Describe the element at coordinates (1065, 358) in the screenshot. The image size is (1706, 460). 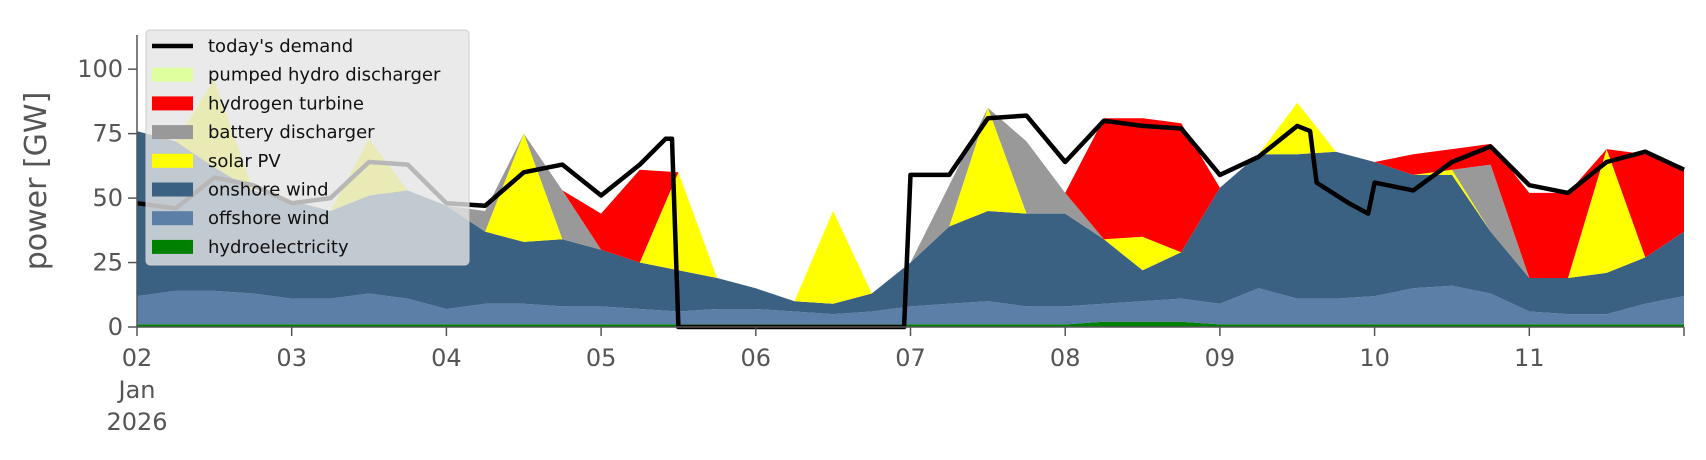
I see `x-tick-label: 08` at that location.